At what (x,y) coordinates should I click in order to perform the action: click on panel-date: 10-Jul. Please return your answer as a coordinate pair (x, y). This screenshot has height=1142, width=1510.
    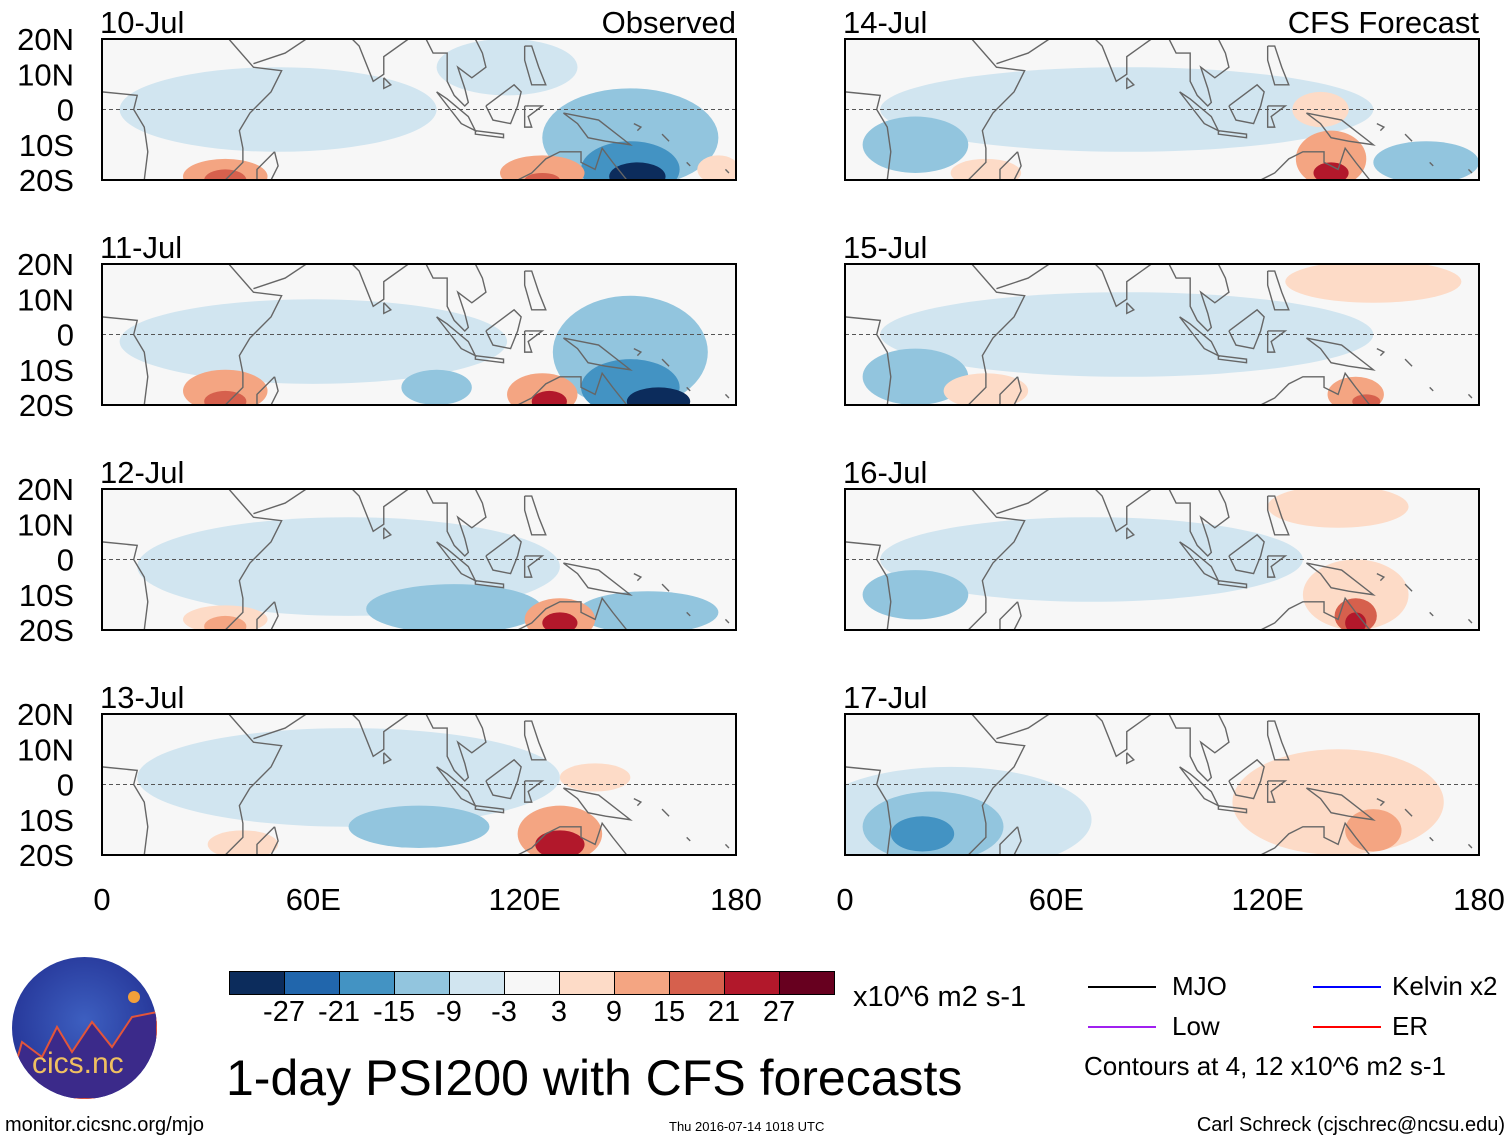
    Looking at the image, I should click on (142, 22).